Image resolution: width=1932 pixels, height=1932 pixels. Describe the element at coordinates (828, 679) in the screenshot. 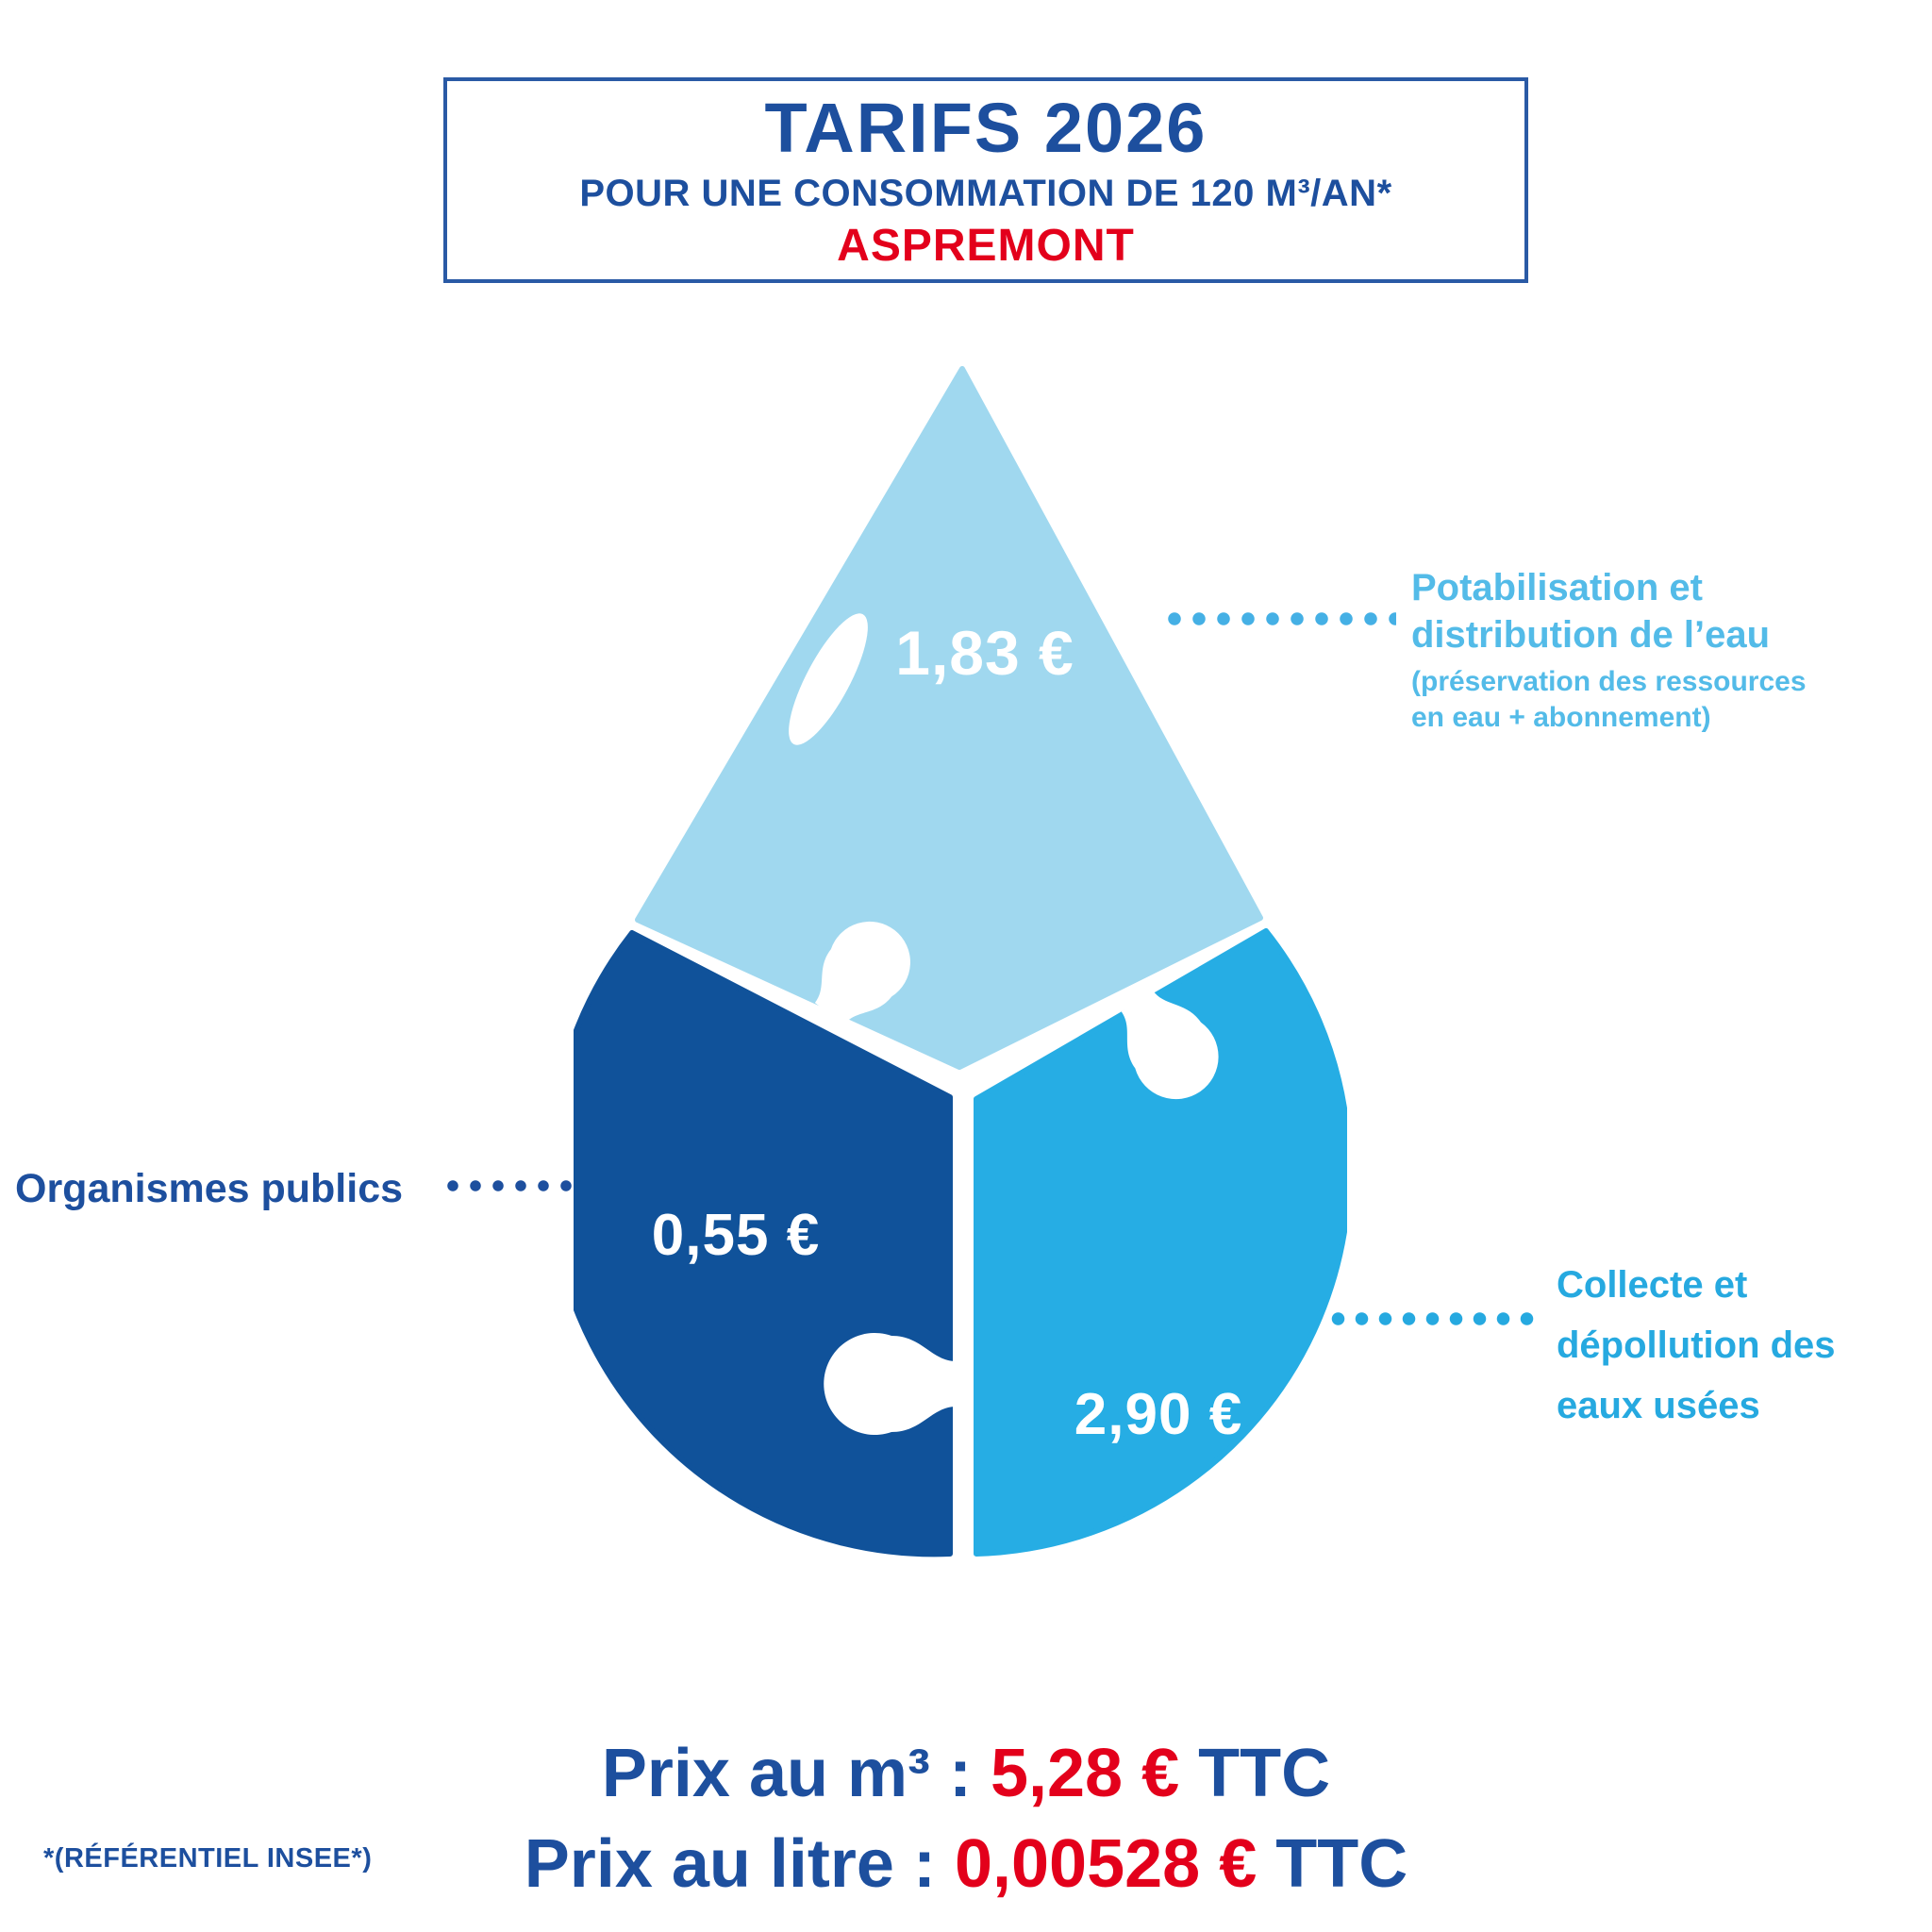

I see `drop-shine-highlight` at that location.